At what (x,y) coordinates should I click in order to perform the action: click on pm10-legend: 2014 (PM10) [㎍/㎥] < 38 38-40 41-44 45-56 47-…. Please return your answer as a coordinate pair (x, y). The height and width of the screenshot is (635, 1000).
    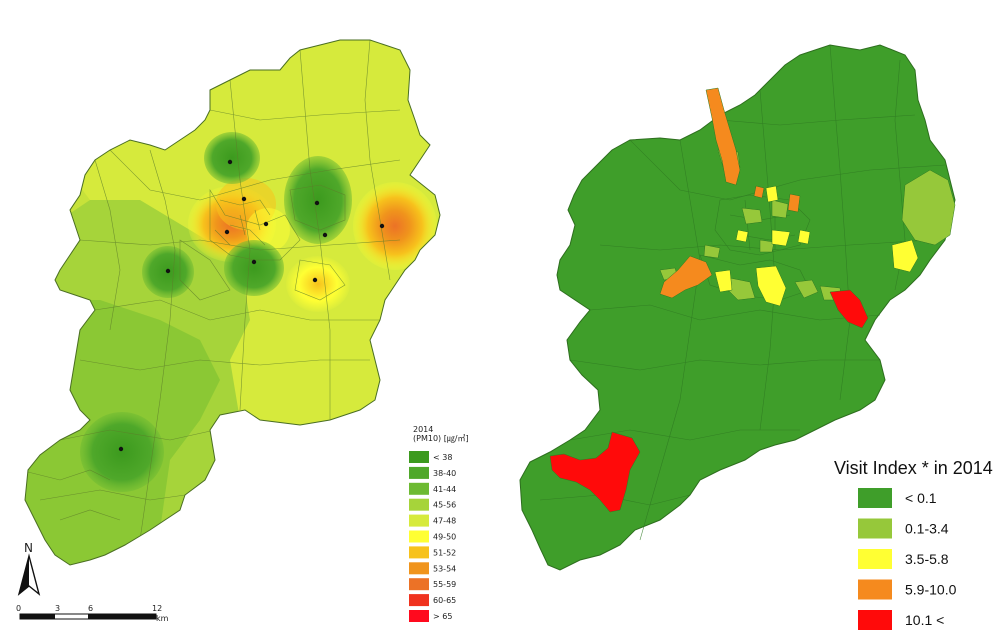
    Looking at the image, I should click on (439, 523).